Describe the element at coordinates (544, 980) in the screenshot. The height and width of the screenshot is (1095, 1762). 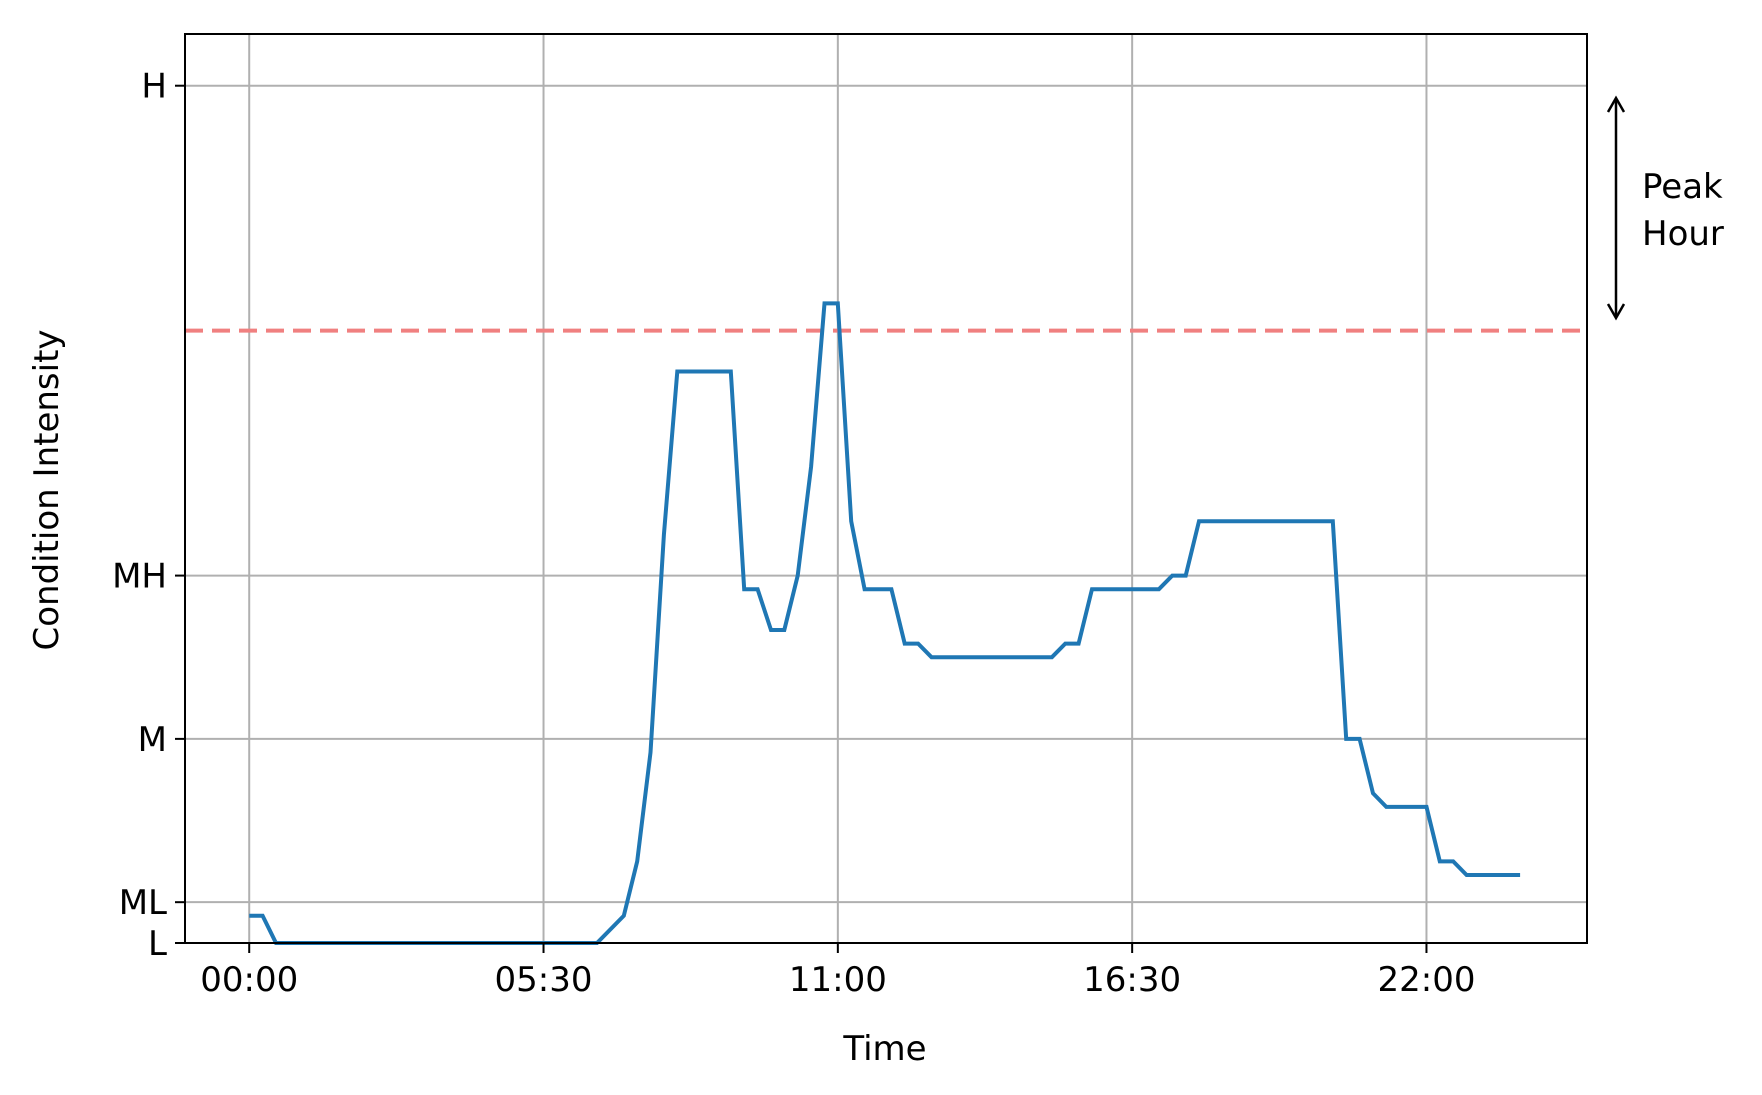
I see `x-tick-label: 05:30` at that location.